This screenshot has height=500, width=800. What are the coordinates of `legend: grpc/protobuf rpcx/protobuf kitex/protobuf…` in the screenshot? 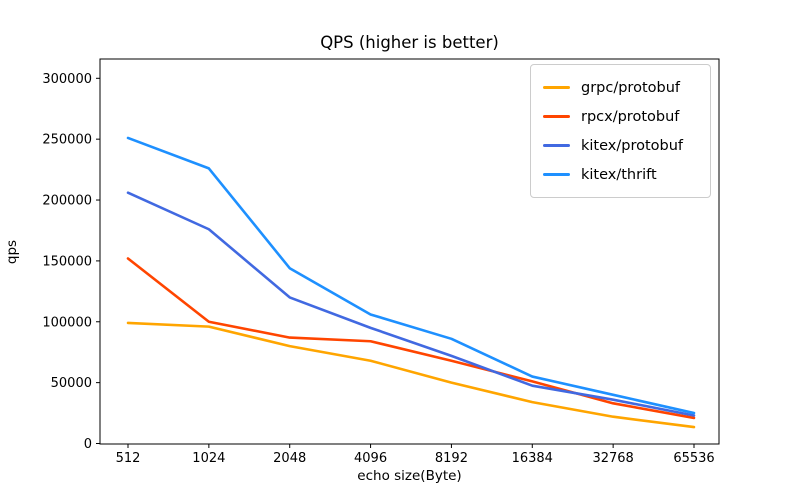 It's located at (620, 131).